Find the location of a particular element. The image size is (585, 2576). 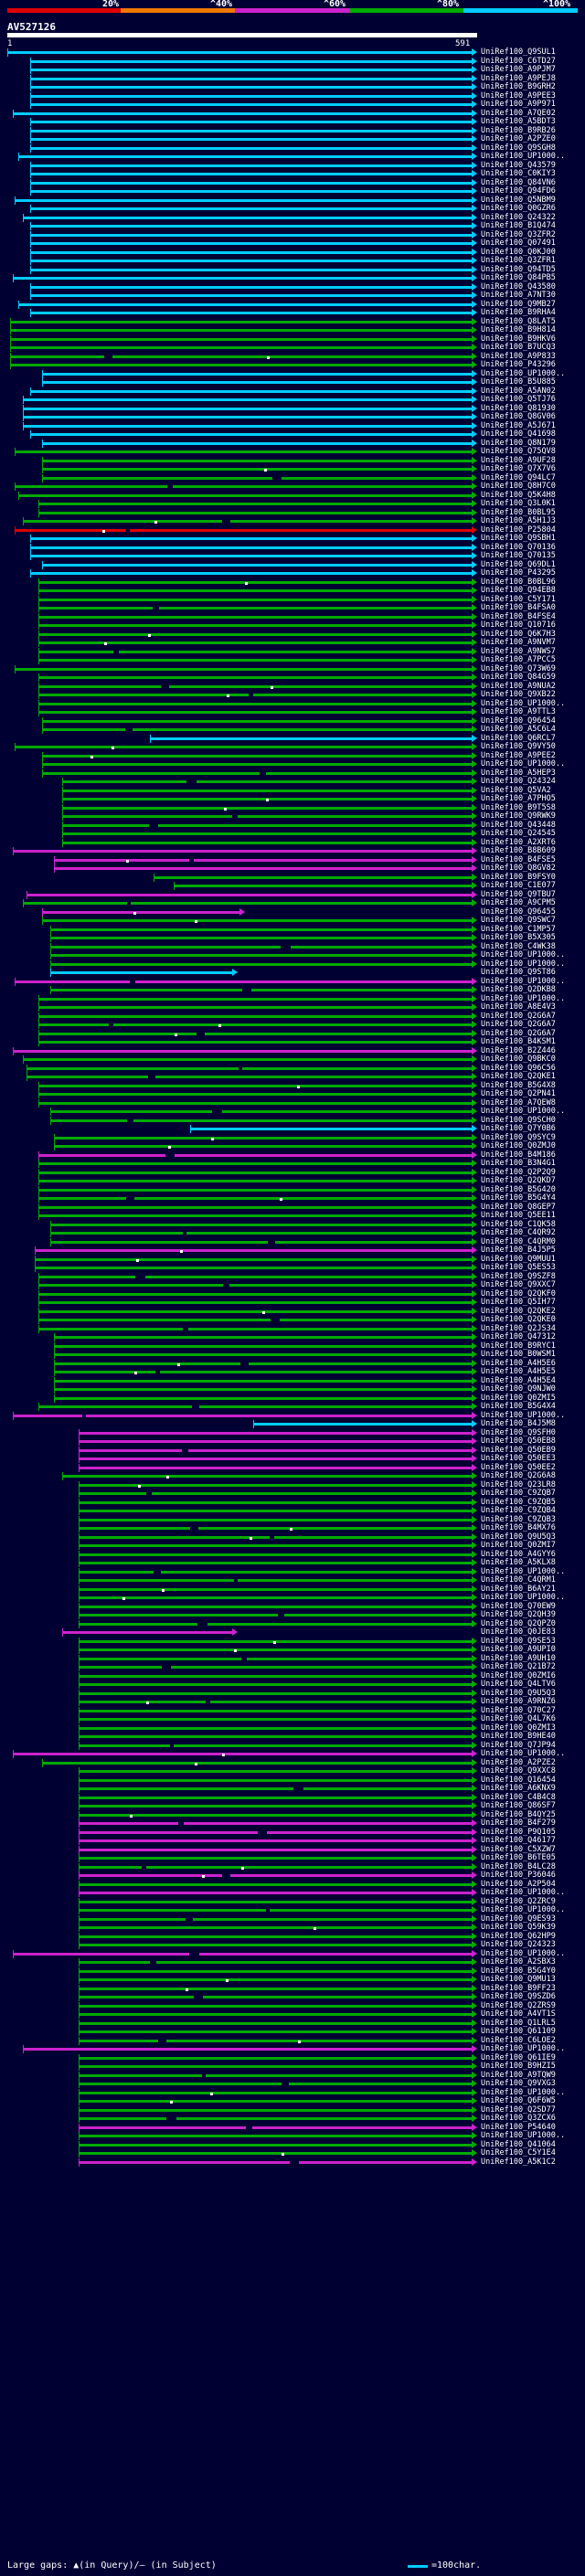

hit-row: UniRef100_Q96455 is located at coordinates (293, 912).